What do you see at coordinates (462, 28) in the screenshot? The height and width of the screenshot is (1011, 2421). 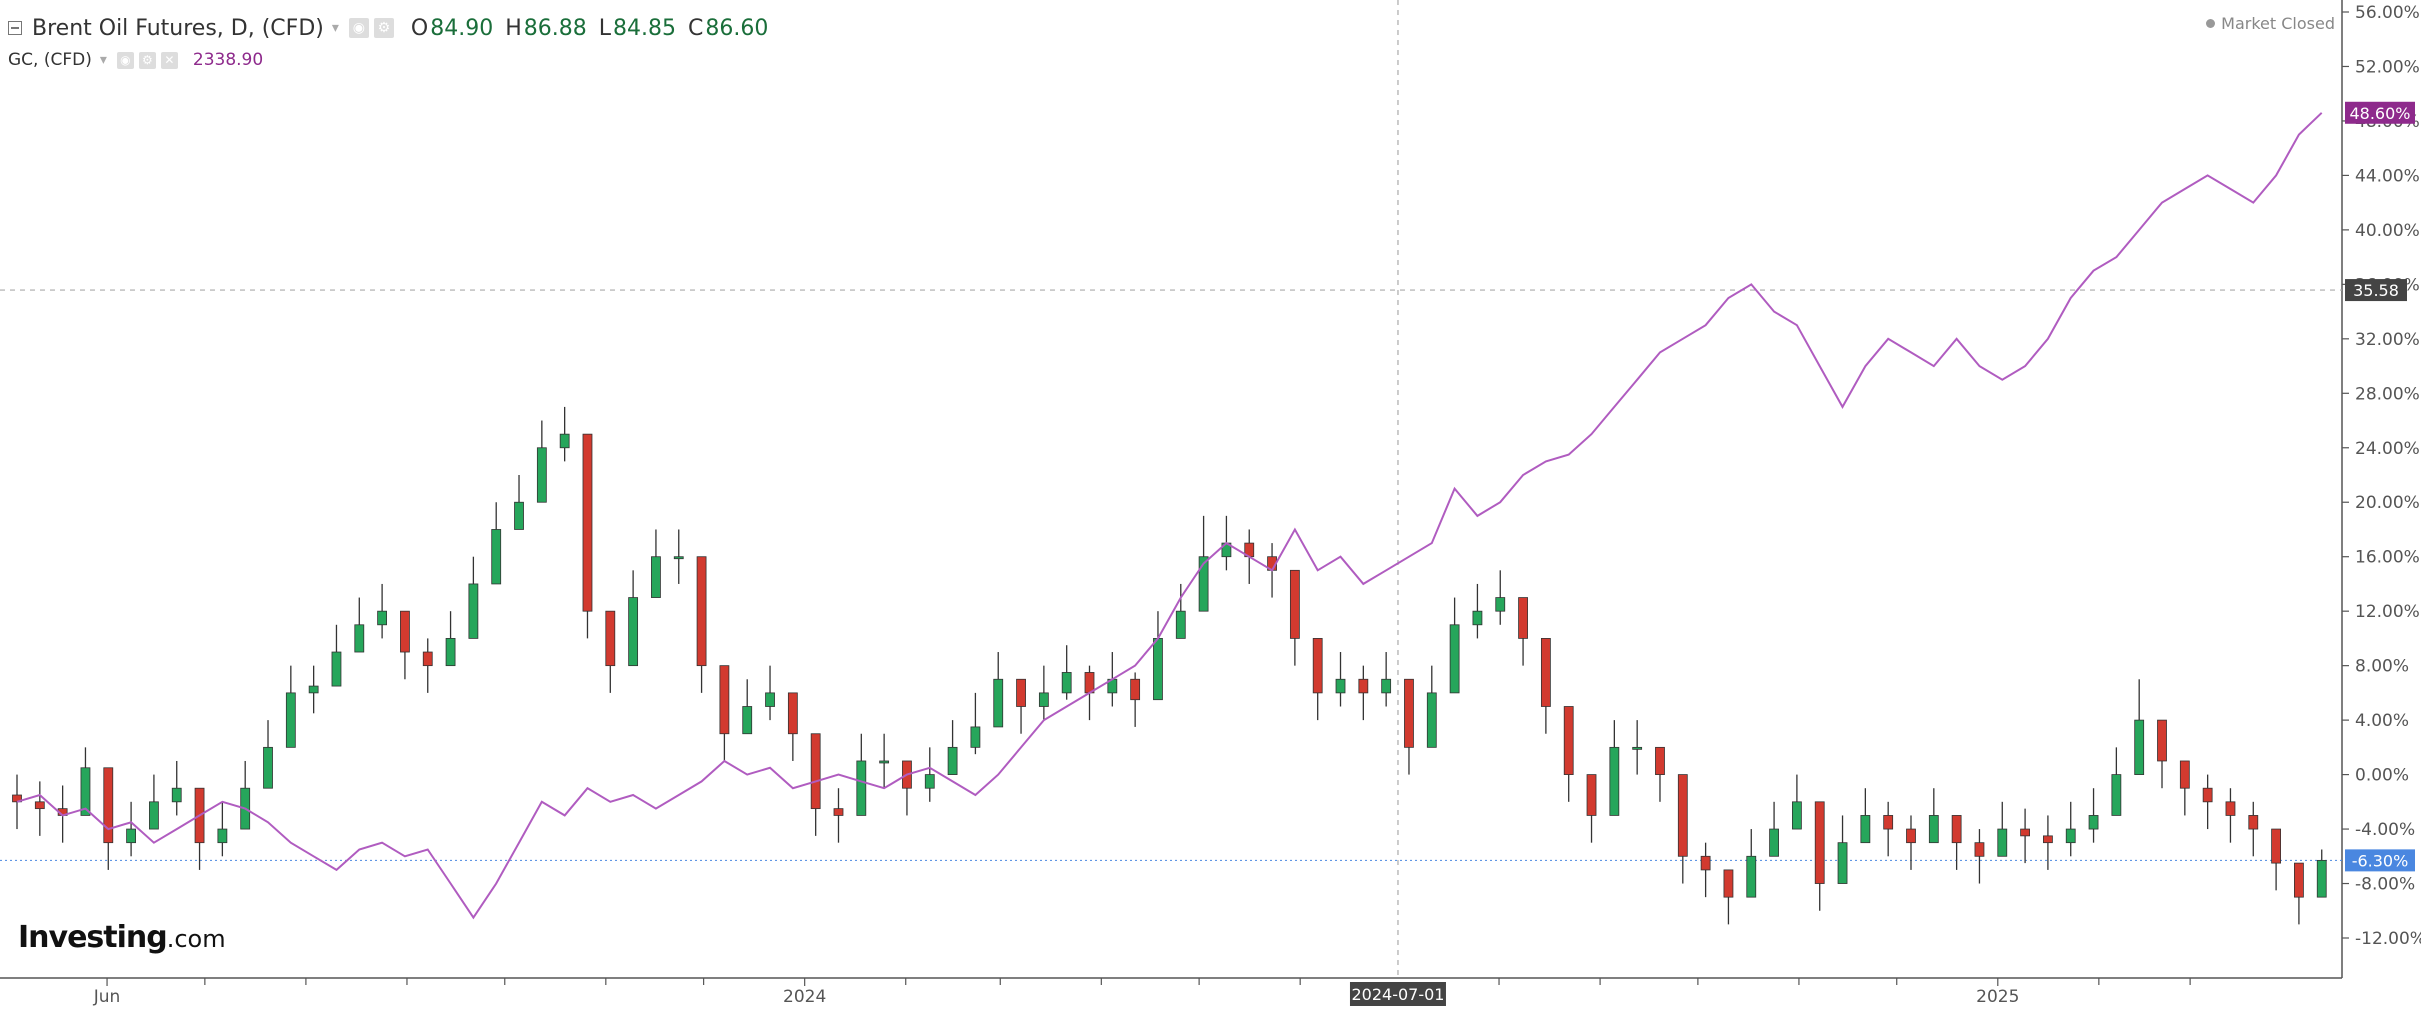 I see `open-value: 84.90` at bounding box center [462, 28].